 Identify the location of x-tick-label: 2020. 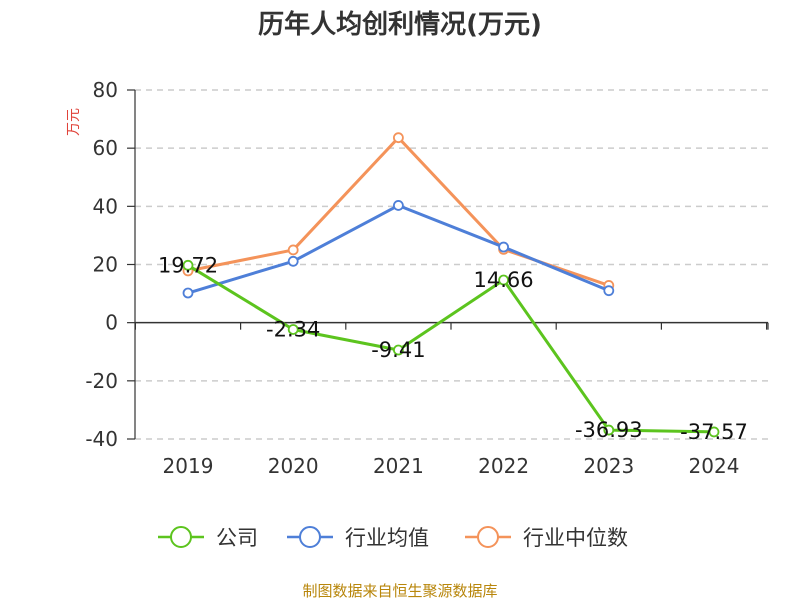
(293, 466).